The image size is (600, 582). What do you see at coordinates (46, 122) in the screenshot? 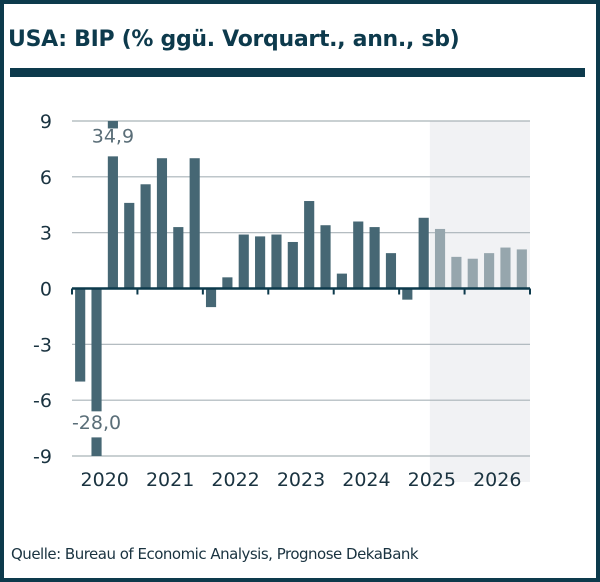
I see `y-tick-label: 9` at bounding box center [46, 122].